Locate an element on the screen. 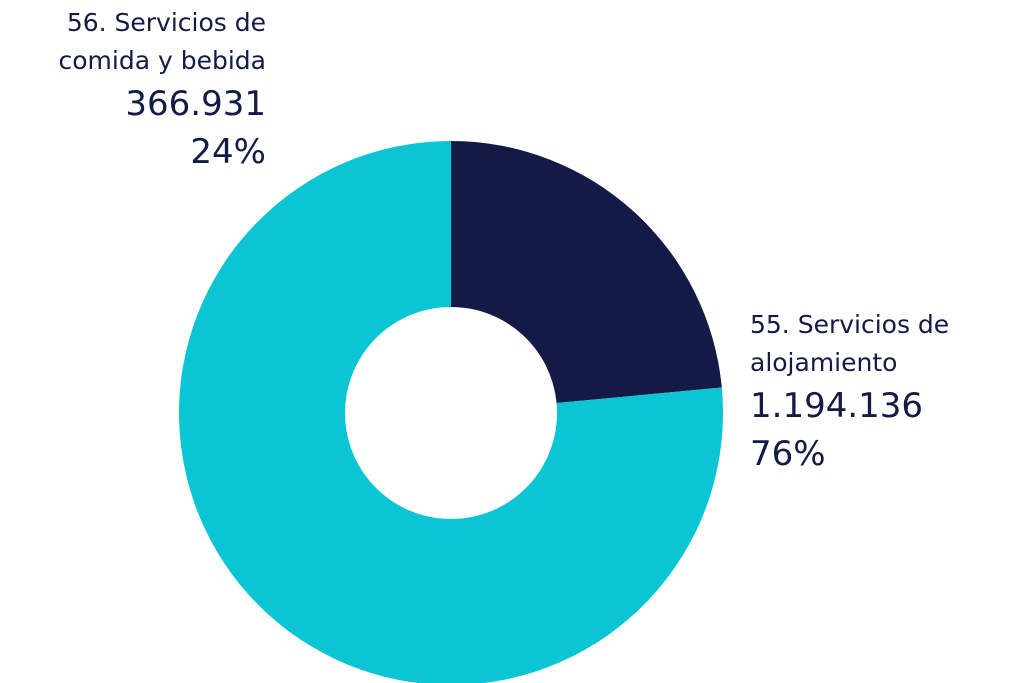 The width and height of the screenshot is (1012, 683). slice-label: 55. Servicios de alojamiento 1.194.136 76% is located at coordinates (877, 392).